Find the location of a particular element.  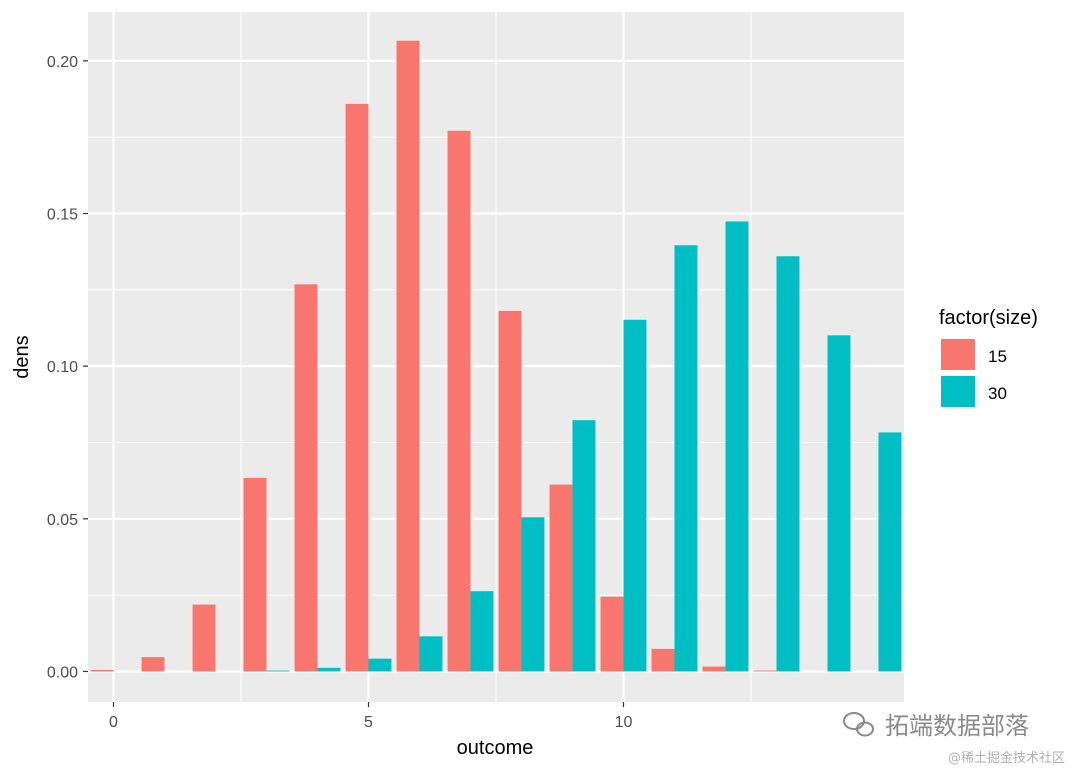

y-tick-label: 0.05 is located at coordinates (62, 520).